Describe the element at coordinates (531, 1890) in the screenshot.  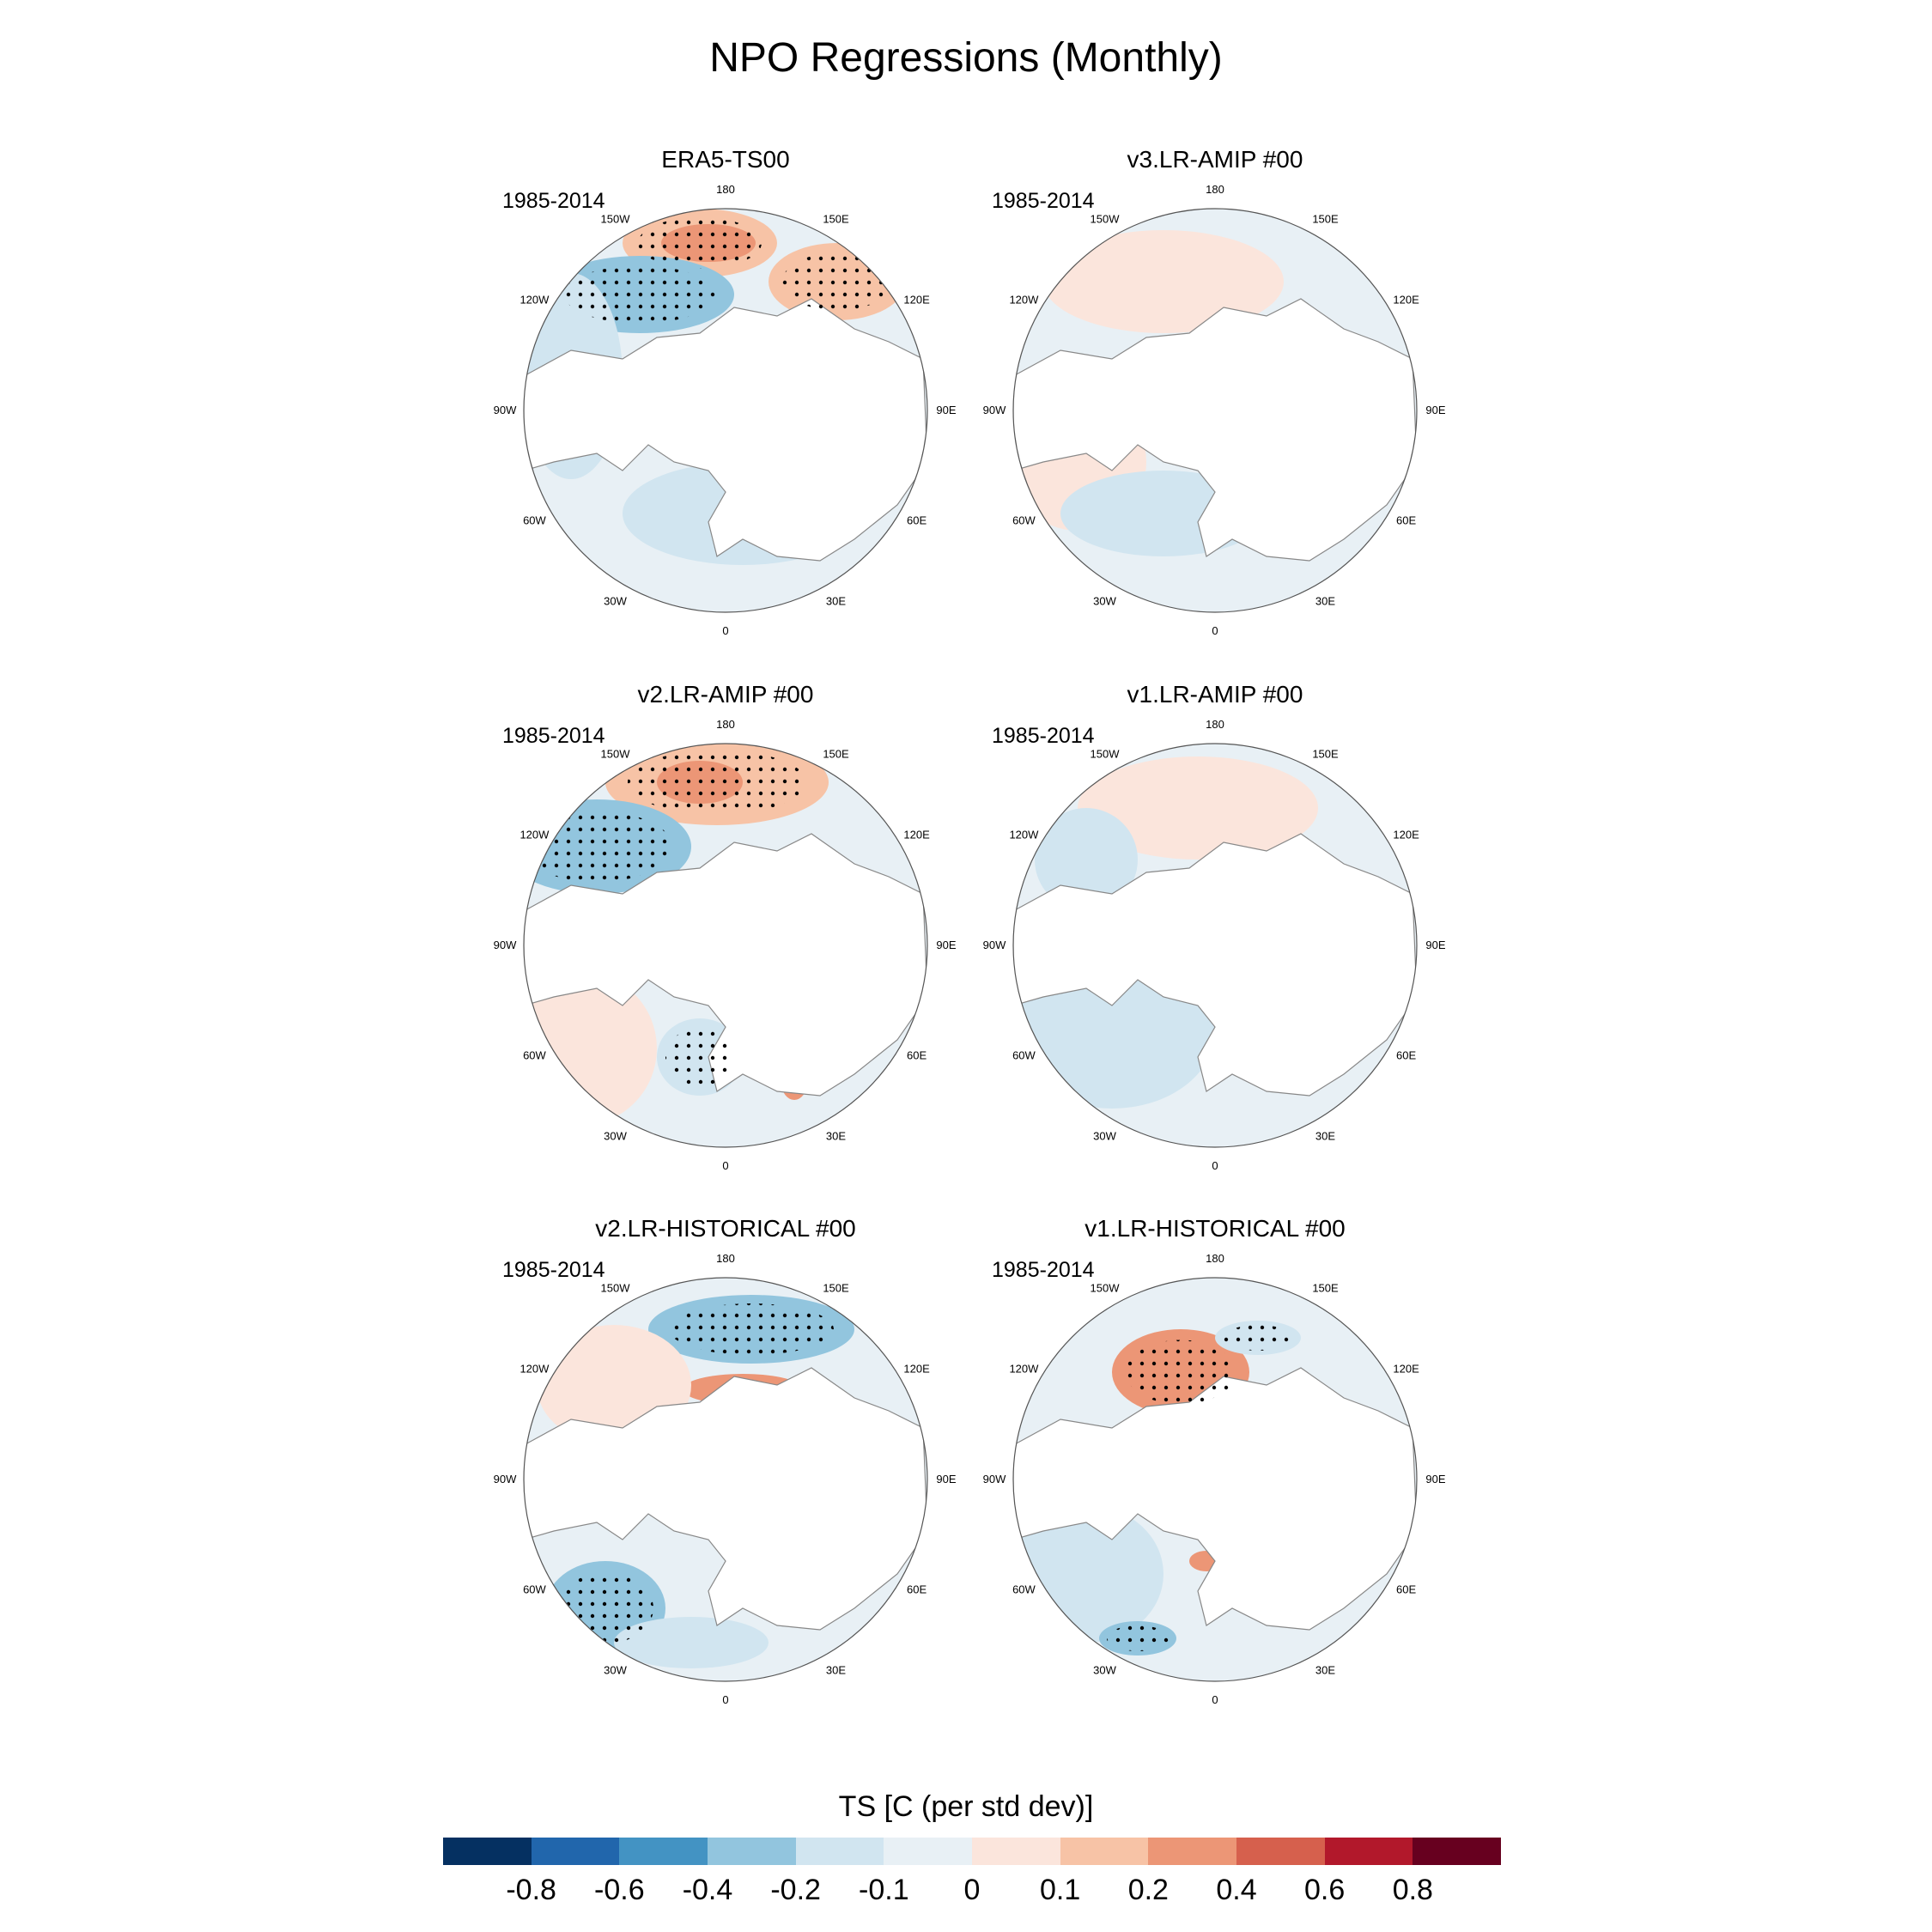
I see `colorbar-tick-label: -0.8` at that location.